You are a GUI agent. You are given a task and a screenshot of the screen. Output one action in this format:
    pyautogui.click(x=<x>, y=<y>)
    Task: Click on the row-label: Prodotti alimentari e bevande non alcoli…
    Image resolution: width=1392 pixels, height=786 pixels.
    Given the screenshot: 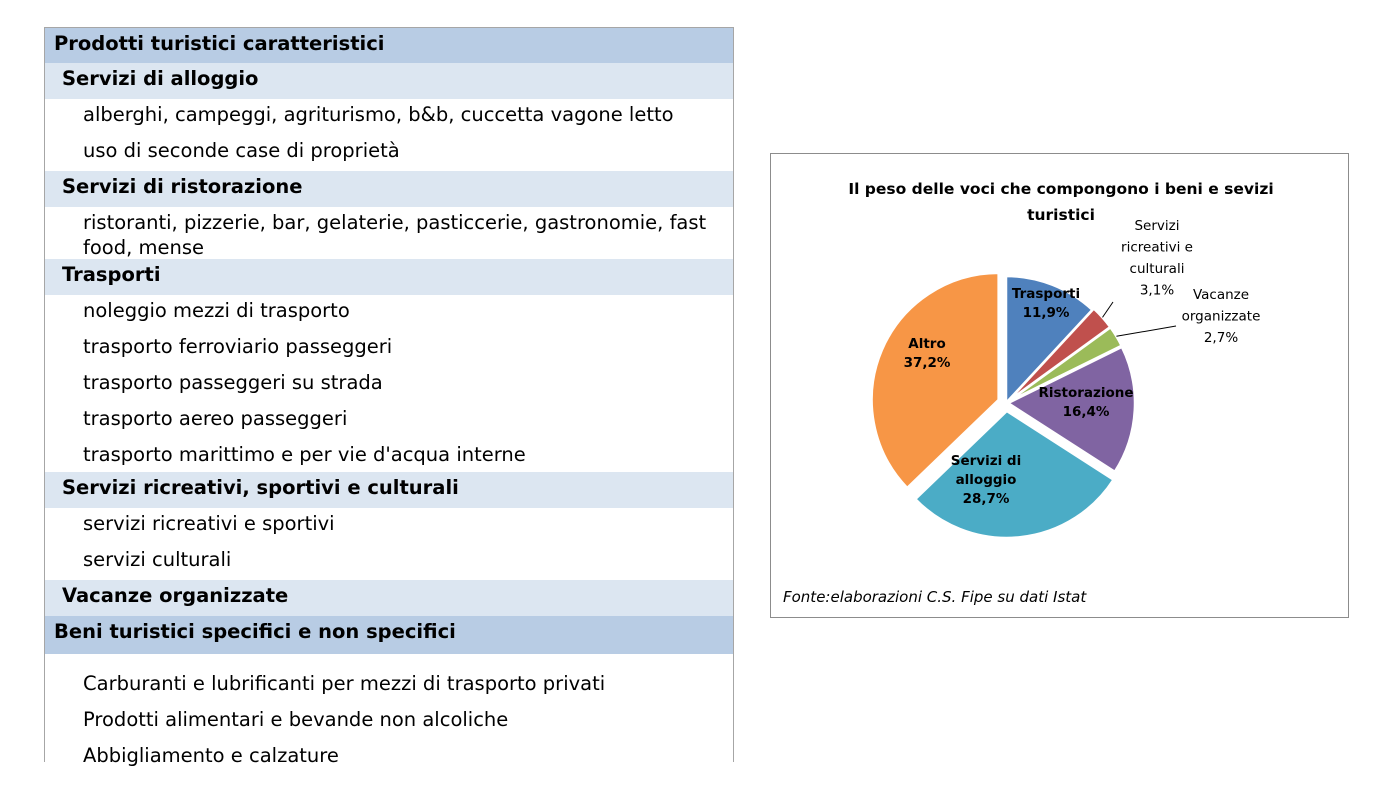 What is the action you would take?
    pyautogui.click(x=296, y=719)
    